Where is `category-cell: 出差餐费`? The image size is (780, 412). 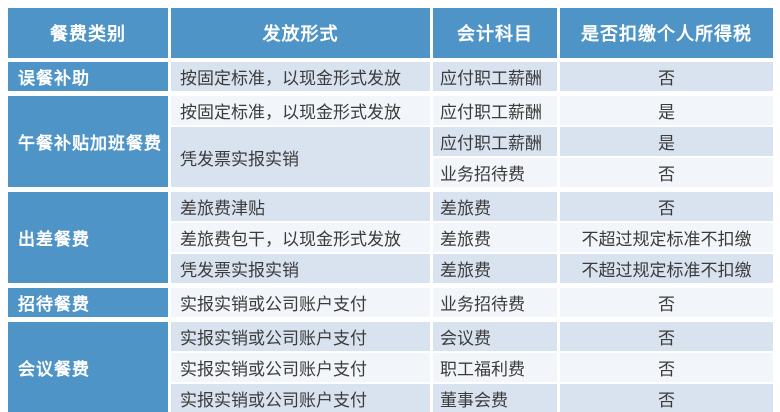
category-cell: 出差餐费 is located at coordinates (89, 240).